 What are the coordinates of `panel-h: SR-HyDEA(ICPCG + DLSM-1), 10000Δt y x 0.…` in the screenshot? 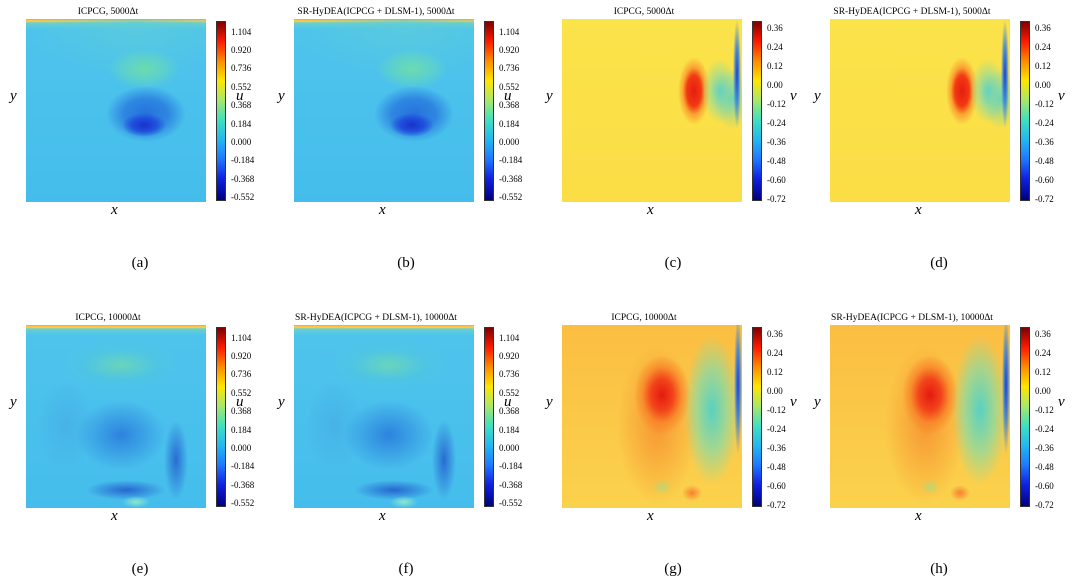 It's located at (939, 421).